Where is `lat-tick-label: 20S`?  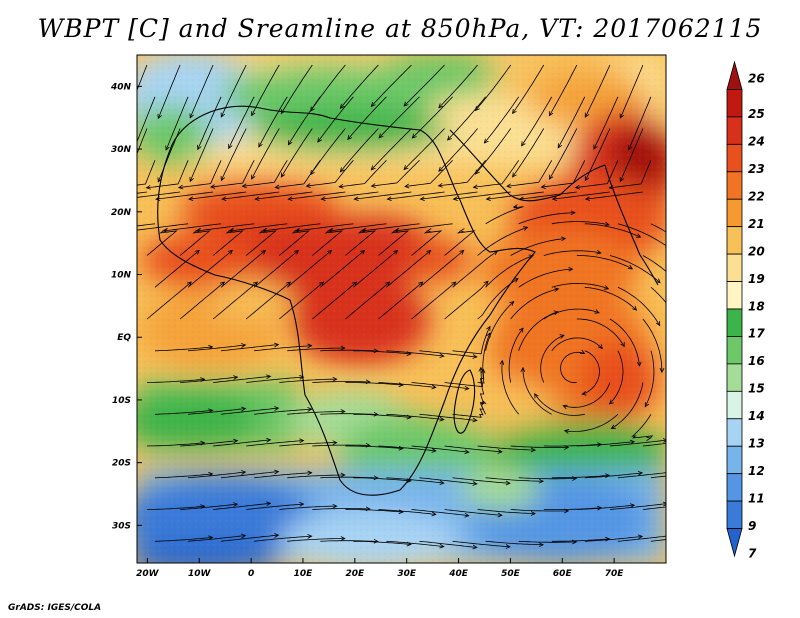 lat-tick-label: 20S is located at coordinates (121, 464).